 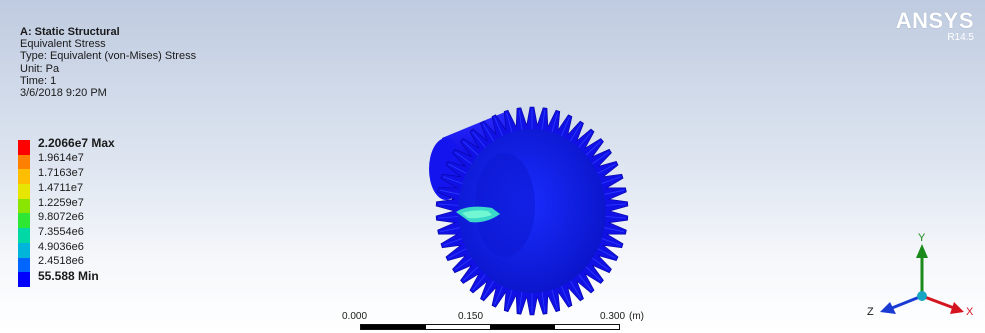 I want to click on legend-label: 9.8072e6, so click(x=61, y=217).